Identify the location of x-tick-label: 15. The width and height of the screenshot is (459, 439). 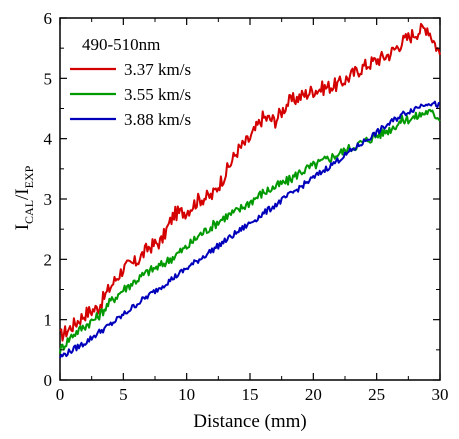
(250, 394).